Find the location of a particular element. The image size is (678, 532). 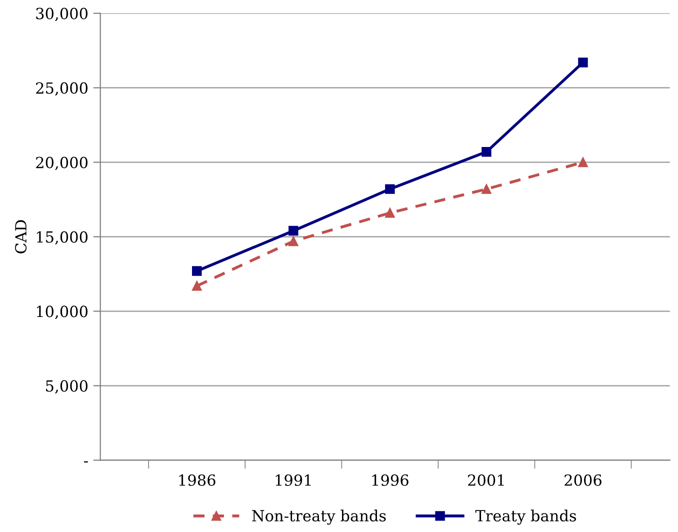

y-tick-label: 5,000 is located at coordinates (67, 387).